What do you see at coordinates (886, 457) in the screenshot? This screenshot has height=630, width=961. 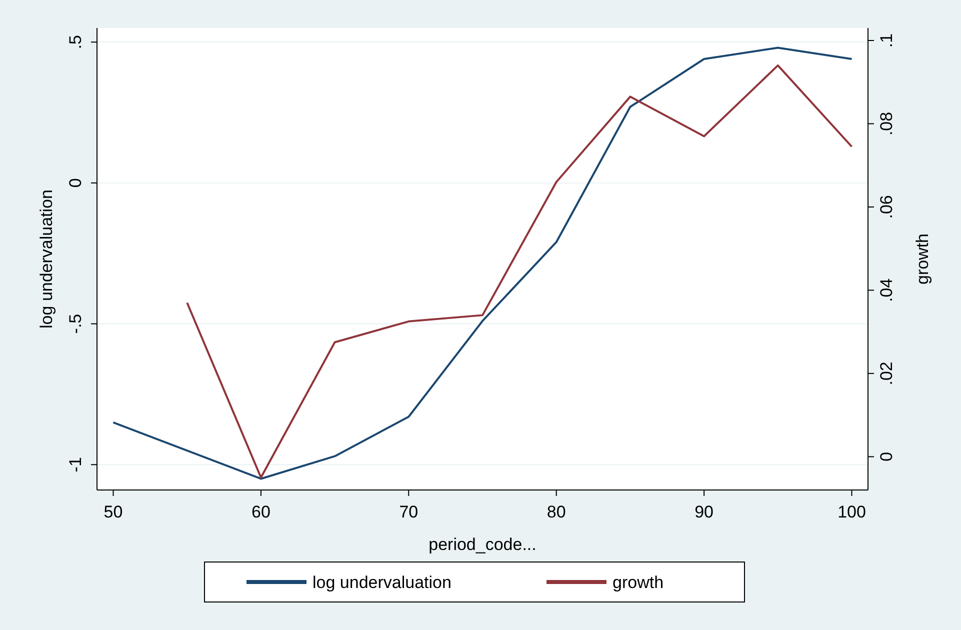 I see `y2-tick-label: 0` at bounding box center [886, 457].